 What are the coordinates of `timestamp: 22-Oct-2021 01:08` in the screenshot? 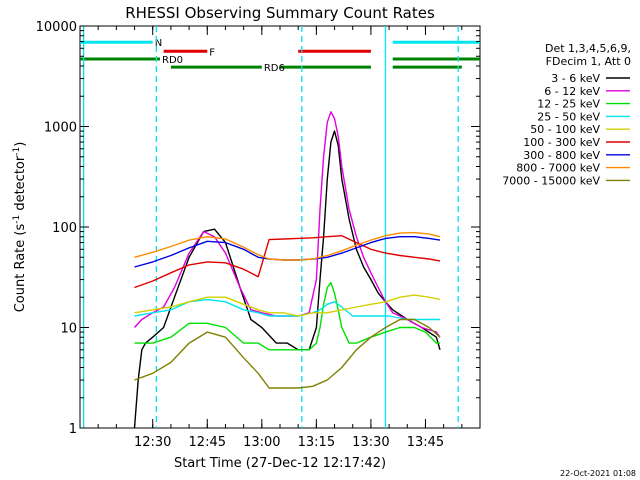 It's located at (598, 473).